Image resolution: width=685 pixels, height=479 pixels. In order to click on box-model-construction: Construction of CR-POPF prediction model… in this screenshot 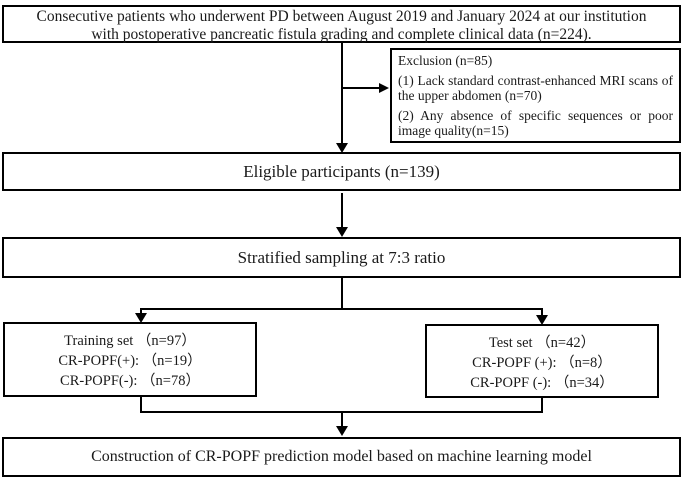, I will do `click(341, 457)`.